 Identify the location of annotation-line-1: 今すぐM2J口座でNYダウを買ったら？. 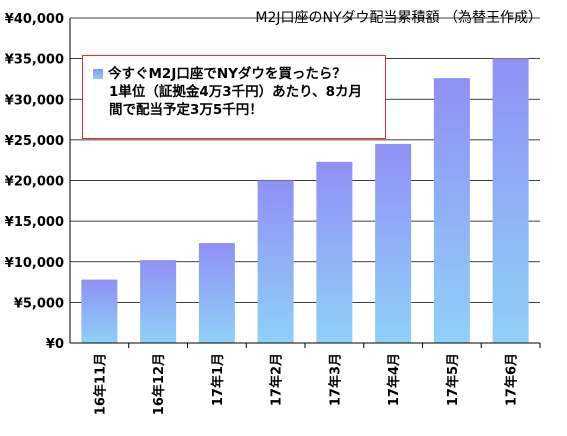
(234, 74).